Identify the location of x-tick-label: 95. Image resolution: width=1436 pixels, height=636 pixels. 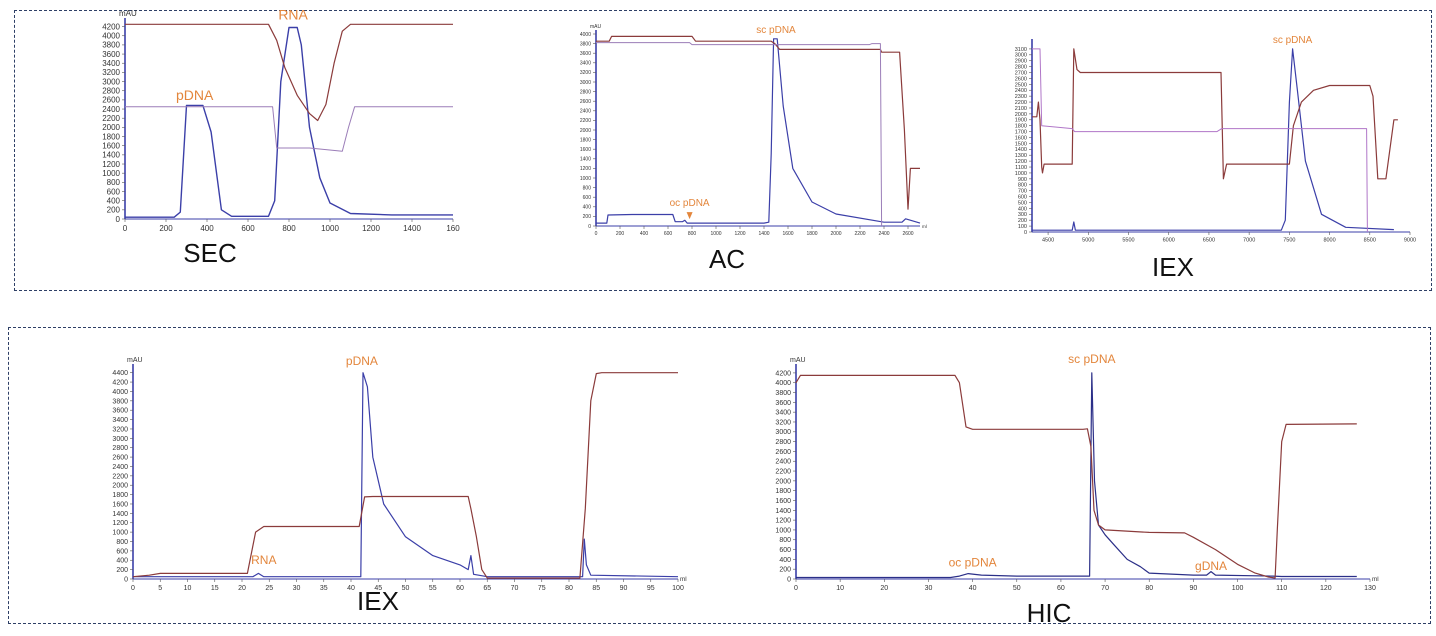
(651, 588).